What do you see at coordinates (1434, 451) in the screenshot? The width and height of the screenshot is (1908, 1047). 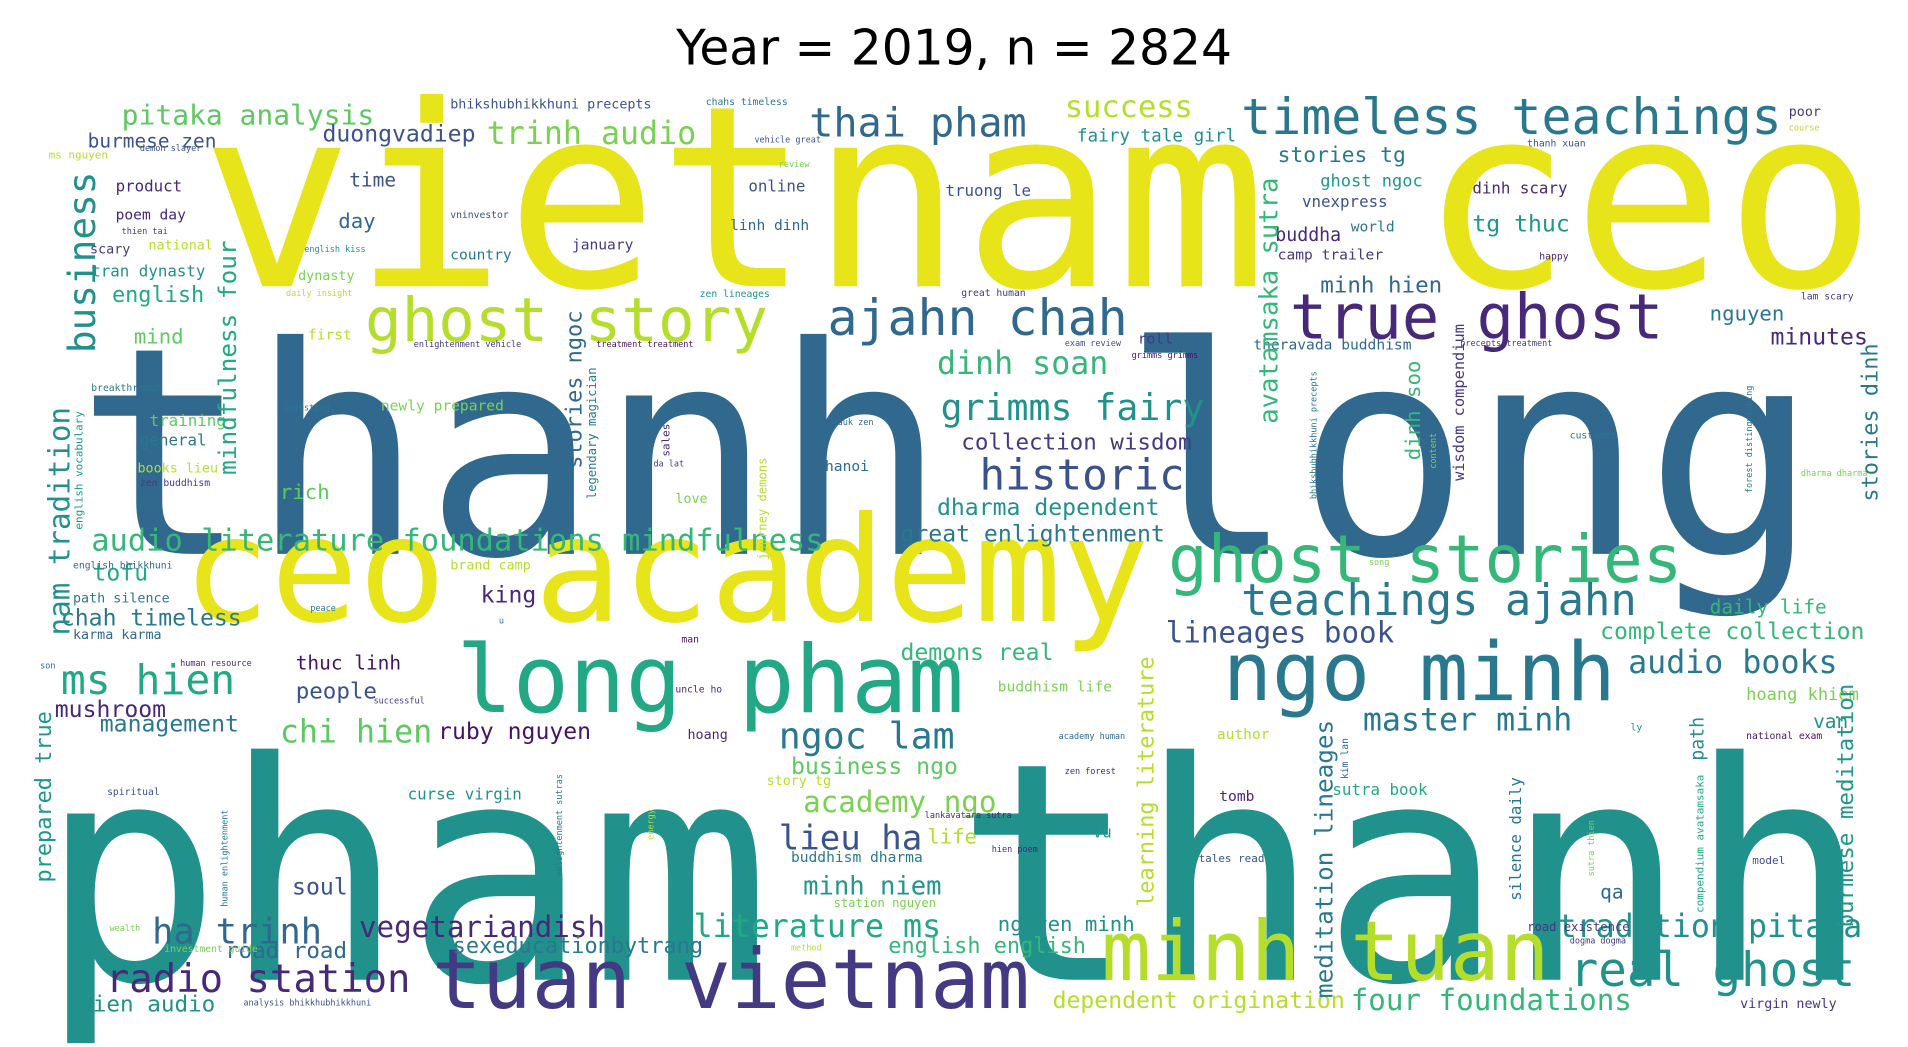 I see `word: content` at bounding box center [1434, 451].